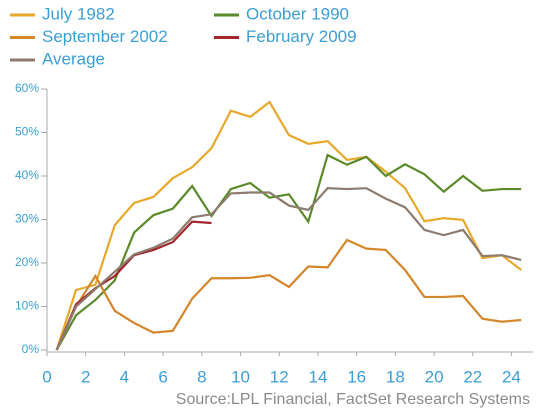 This screenshot has height=410, width=539. What do you see at coordinates (133, 285) in the screenshot?
I see `series-line` at bounding box center [133, 285].